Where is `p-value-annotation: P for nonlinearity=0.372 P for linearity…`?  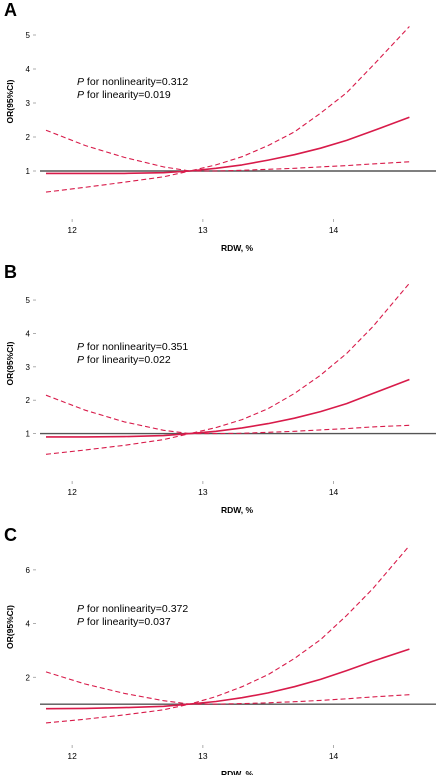
p-value-annotation: P for nonlinearity=0.372 P for linearity… is located at coordinates (132, 616).